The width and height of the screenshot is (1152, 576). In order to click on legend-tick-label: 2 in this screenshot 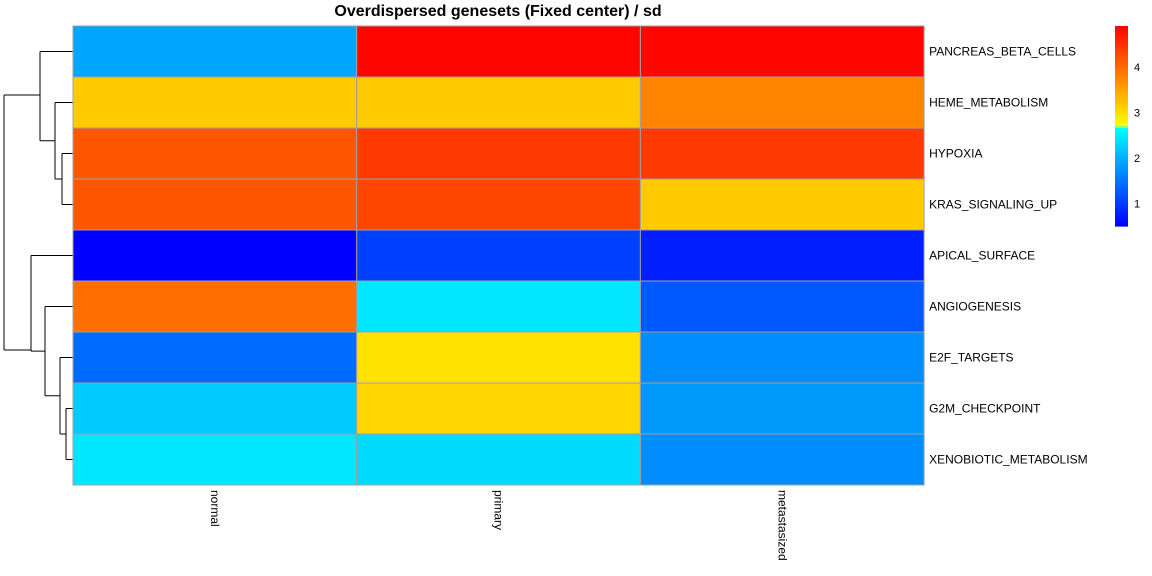, I will do `click(1137, 159)`.